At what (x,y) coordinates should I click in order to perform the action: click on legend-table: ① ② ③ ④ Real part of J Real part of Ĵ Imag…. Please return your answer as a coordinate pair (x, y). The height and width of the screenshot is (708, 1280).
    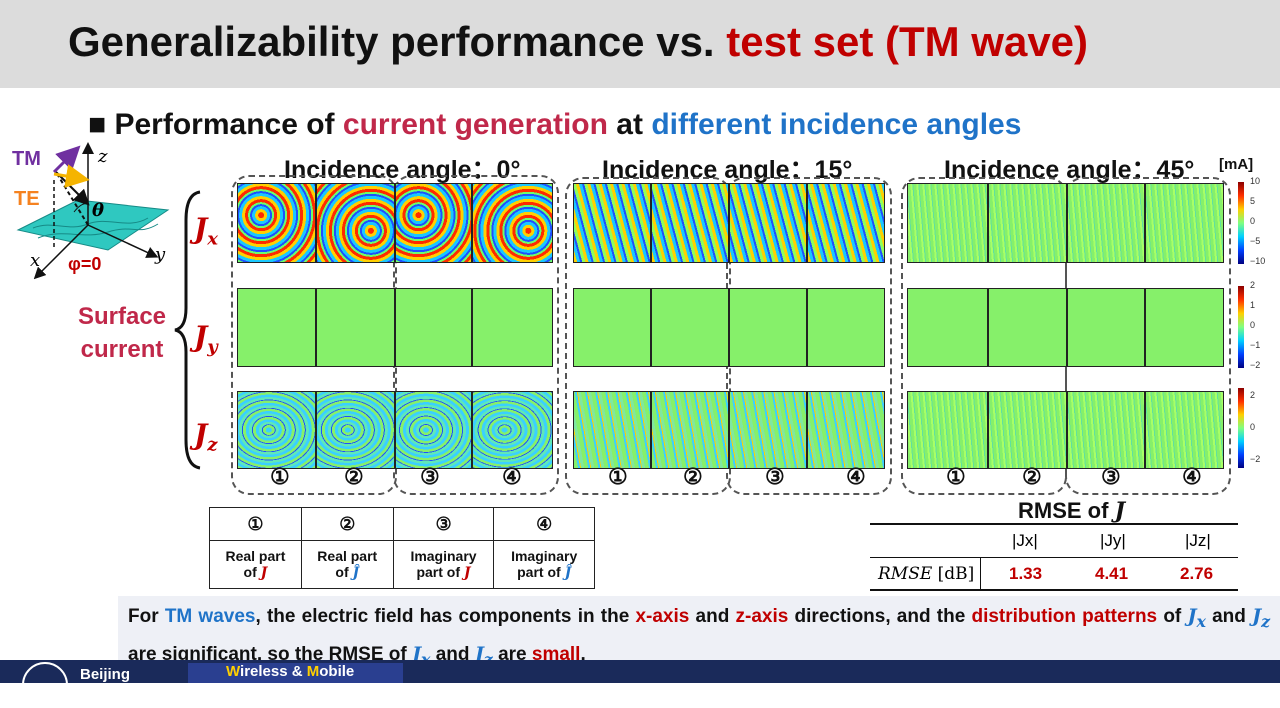
    Looking at the image, I should click on (402, 548).